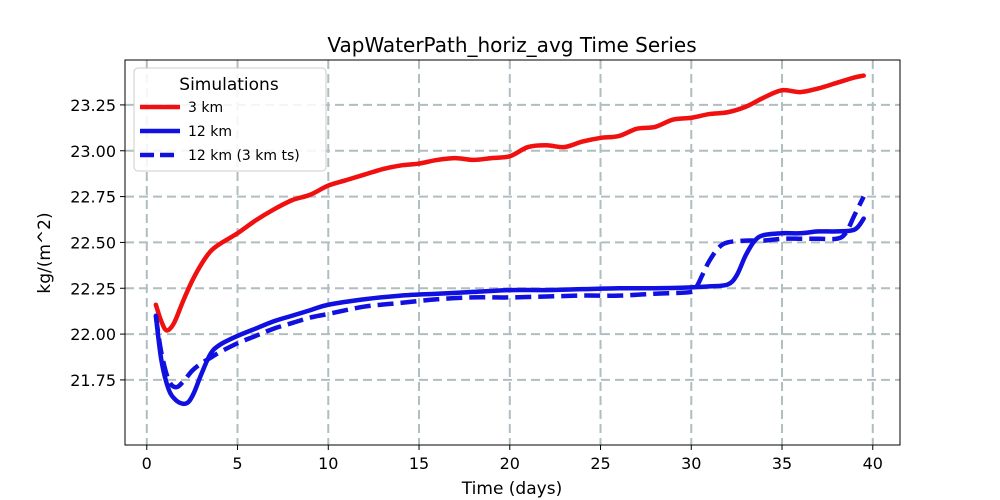 The image size is (1000, 500). What do you see at coordinates (93, 242) in the screenshot?
I see `y-tick-label: 22.50` at bounding box center [93, 242].